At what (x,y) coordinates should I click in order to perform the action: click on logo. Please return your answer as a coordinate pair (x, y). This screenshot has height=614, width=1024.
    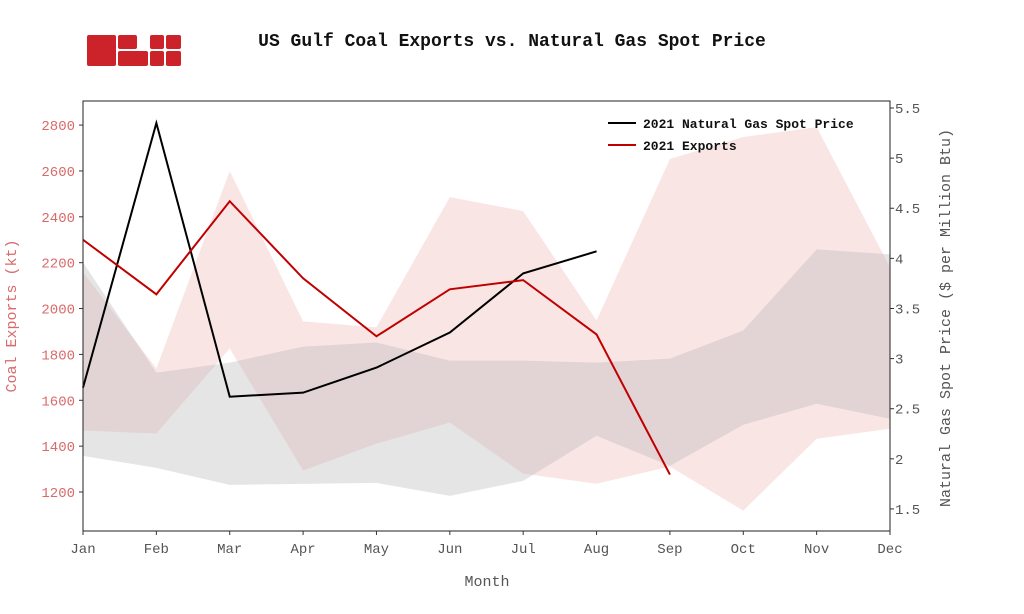
    Looking at the image, I should click on (134, 50).